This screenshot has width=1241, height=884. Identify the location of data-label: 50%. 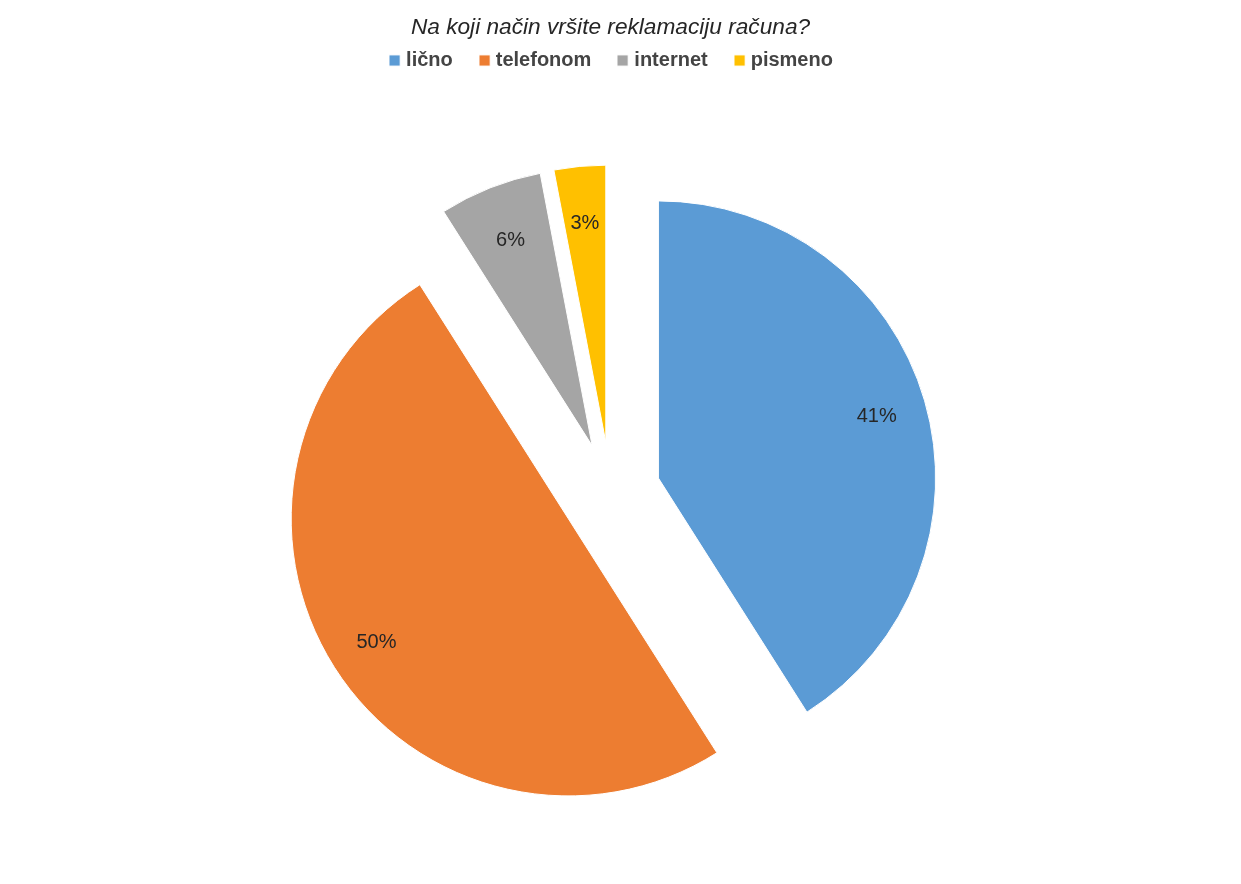
(376, 640).